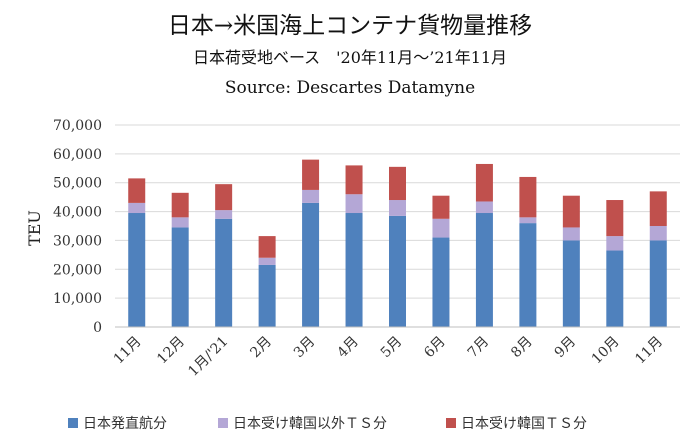 The width and height of the screenshot is (700, 445). What do you see at coordinates (392, 348) in the screenshot?
I see `x-tick-label: 5月` at bounding box center [392, 348].